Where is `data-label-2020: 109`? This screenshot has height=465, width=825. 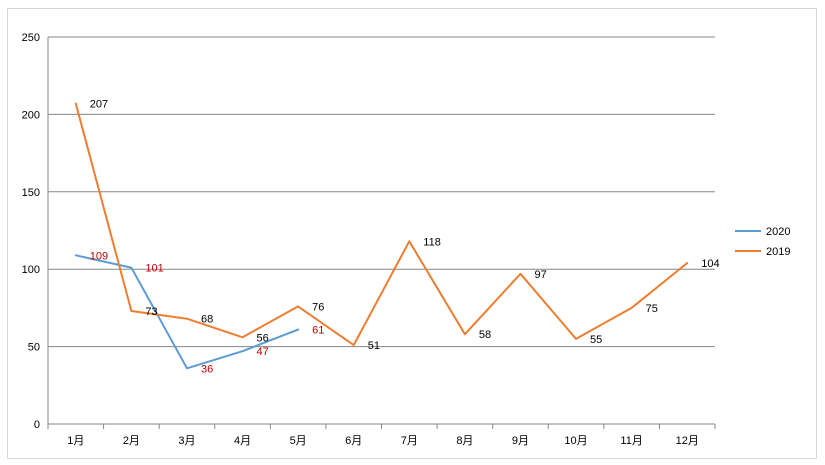
data-label-2020: 109 is located at coordinates (99, 256).